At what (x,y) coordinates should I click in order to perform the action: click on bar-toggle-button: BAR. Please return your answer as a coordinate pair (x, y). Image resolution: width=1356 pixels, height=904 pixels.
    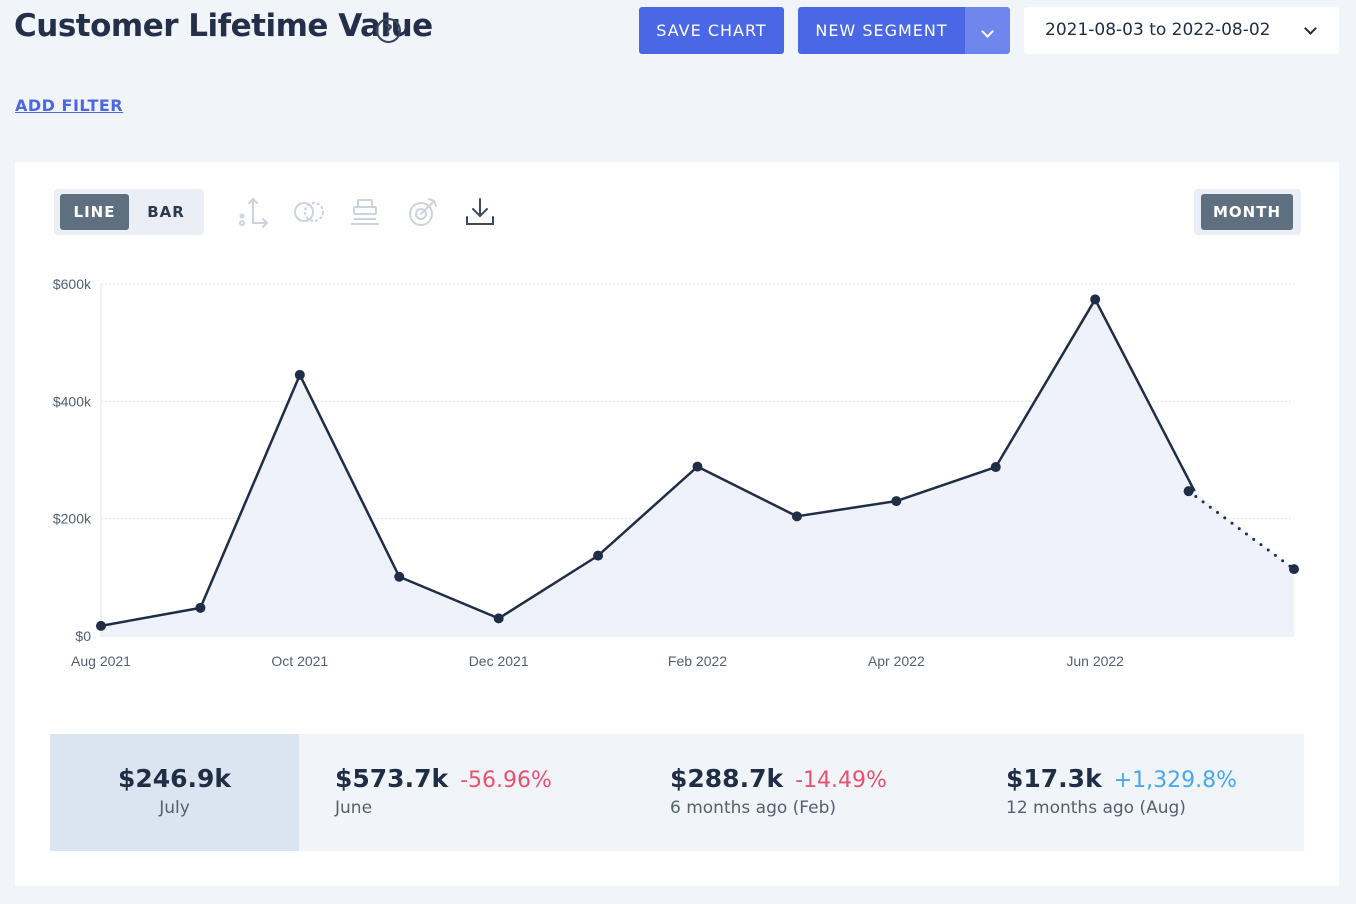
    Looking at the image, I should click on (166, 212).